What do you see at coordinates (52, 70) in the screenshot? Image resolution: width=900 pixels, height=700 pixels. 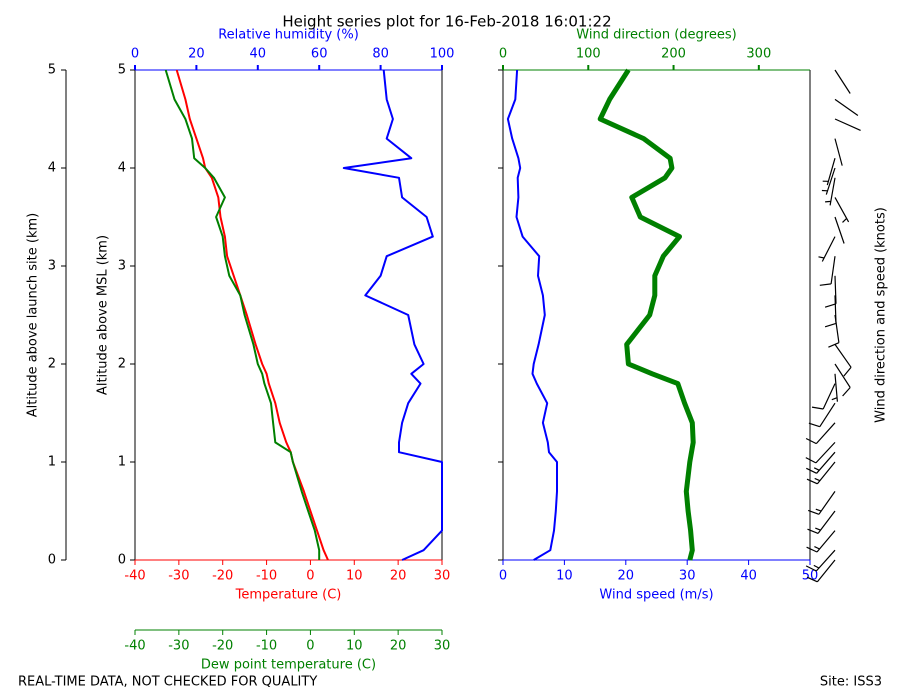 I see `outer-y-tick-label: 5` at bounding box center [52, 70].